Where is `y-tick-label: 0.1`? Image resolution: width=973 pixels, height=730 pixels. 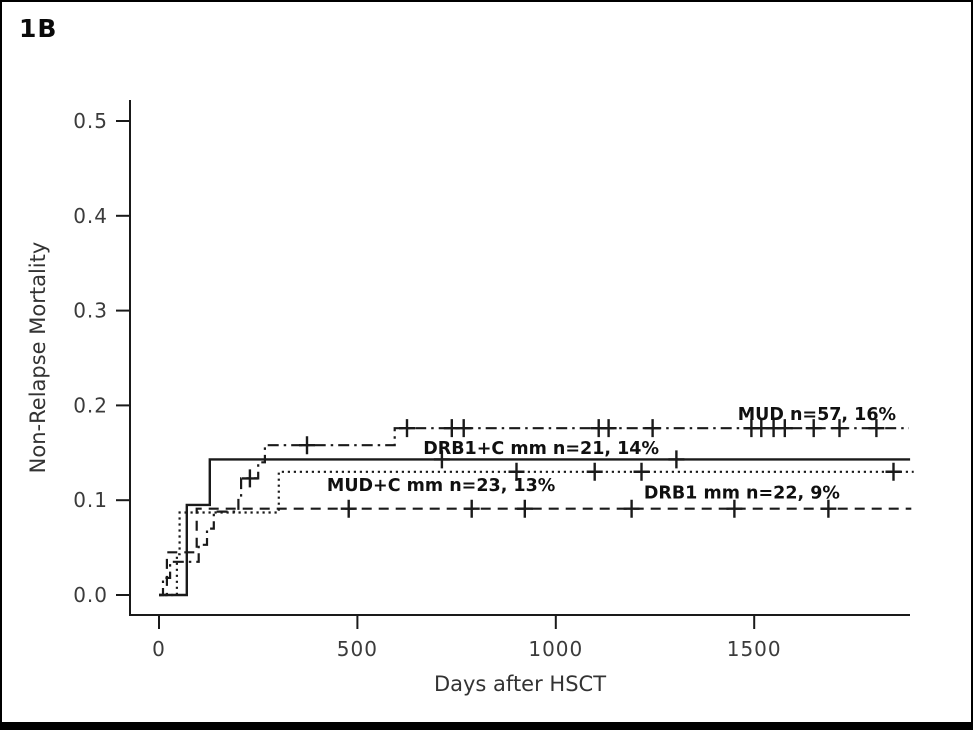 y-tick-label: 0.1 is located at coordinates (90, 500).